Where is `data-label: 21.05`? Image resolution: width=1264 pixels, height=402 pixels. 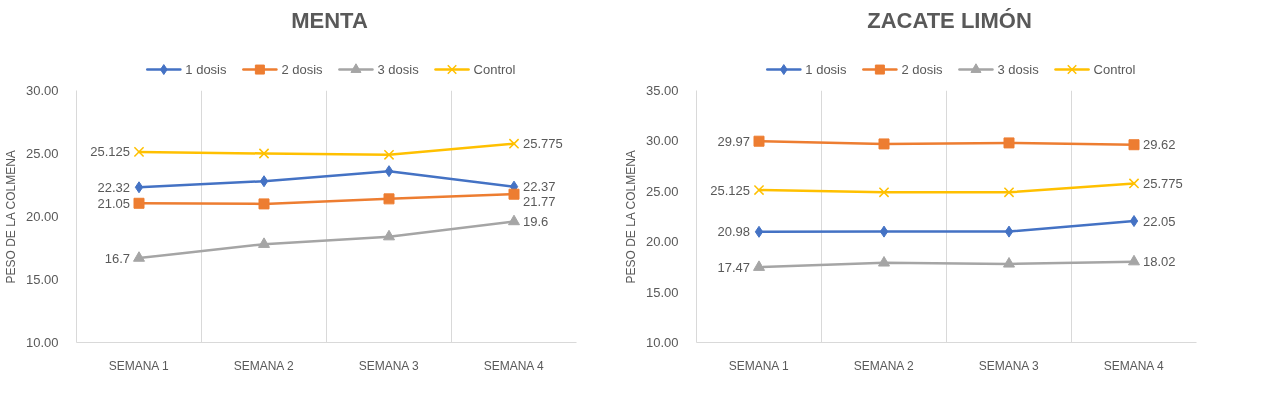
data-label: 21.05 is located at coordinates (114, 203).